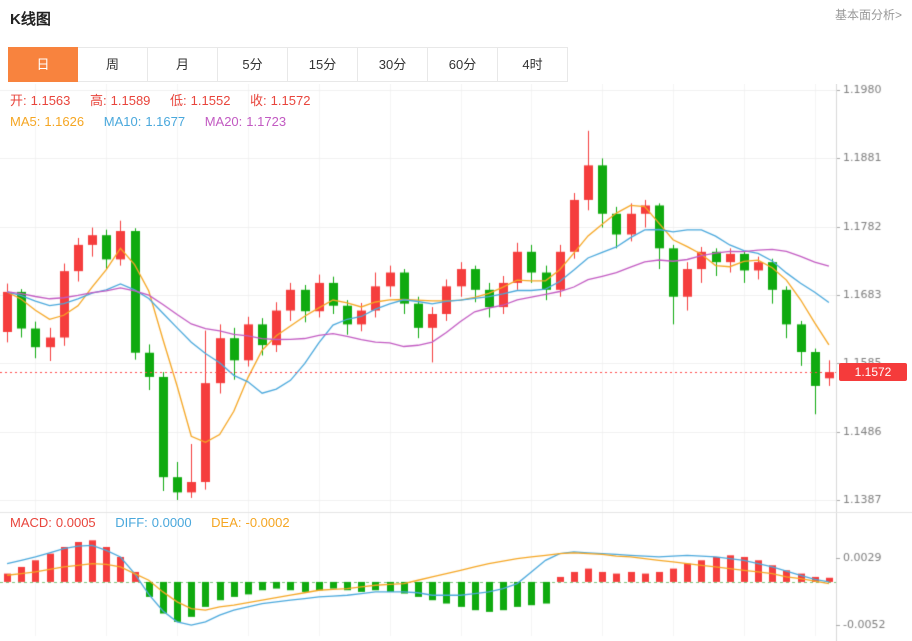 This screenshot has height=641, width=912. What do you see at coordinates (456, 17) in the screenshot?
I see `page-header: K线图 基本面分析>` at bounding box center [456, 17].